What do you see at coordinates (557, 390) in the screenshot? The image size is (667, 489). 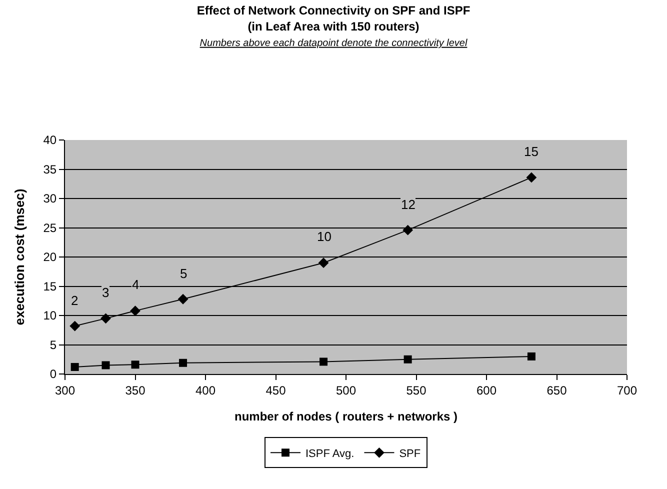 I see `x-tick-label: 650` at bounding box center [557, 390].